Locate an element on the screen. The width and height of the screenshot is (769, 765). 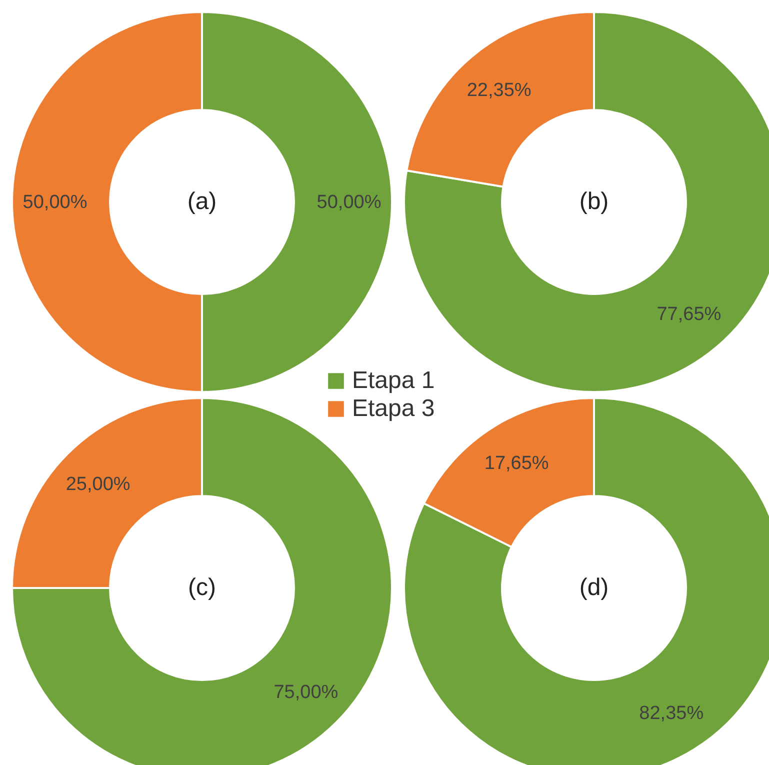
text: (c) is located at coordinates (202, 587).